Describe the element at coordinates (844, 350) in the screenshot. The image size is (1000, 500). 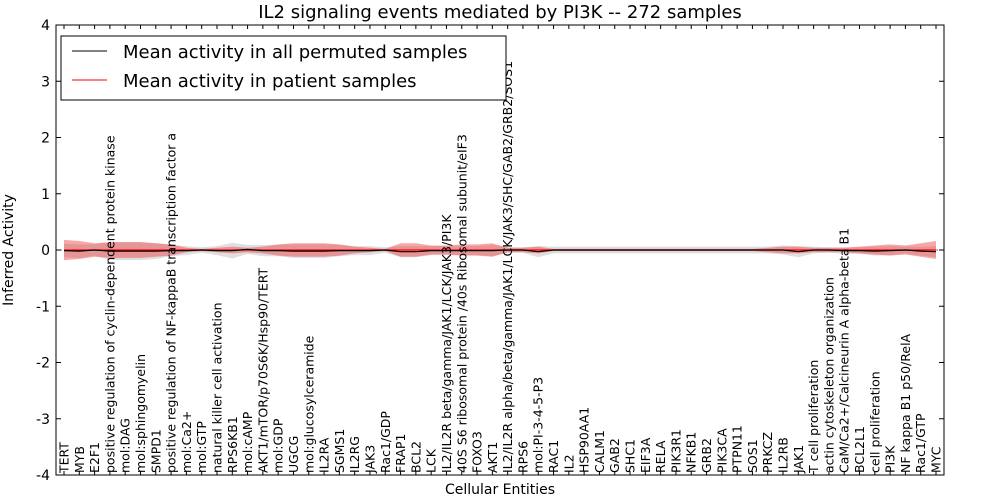
I see `x-tick-label: CaM/Ca2+/Calcineurin A alpha-beta B1` at that location.